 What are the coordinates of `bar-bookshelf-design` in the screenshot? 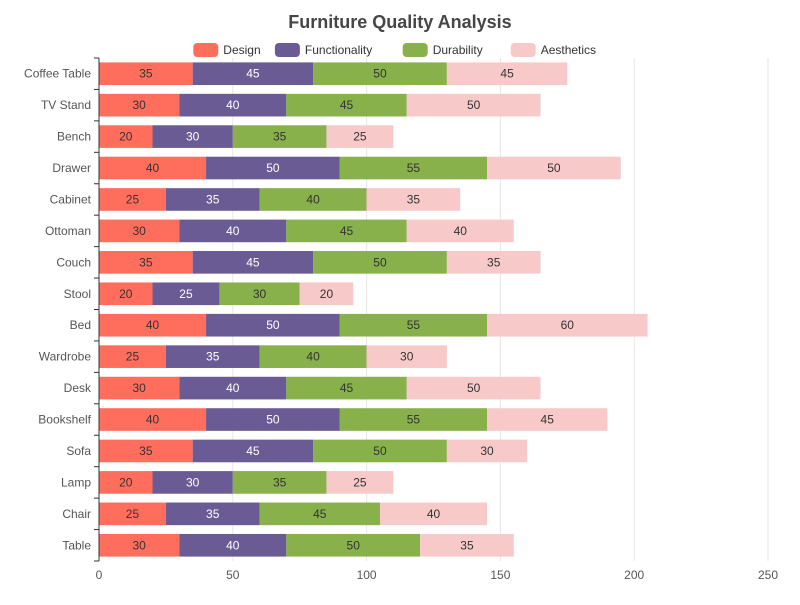 It's located at (153, 419).